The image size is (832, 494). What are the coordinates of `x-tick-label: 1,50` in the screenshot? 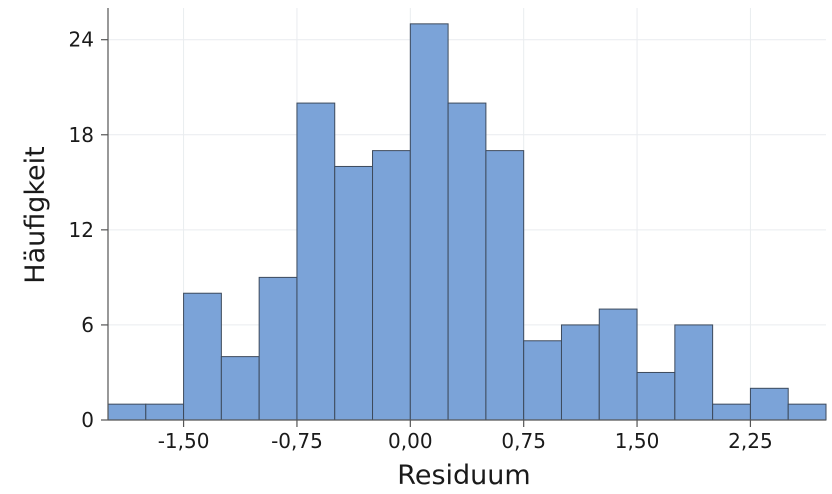 It's located at (637, 441).